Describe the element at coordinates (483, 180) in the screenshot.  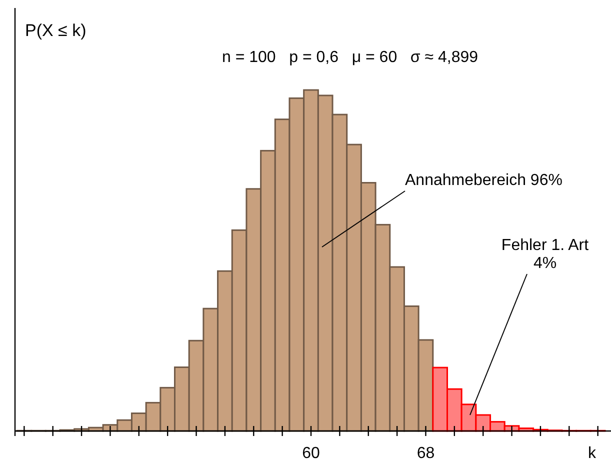
I see `annotation: Annahmebereich 96%` at that location.